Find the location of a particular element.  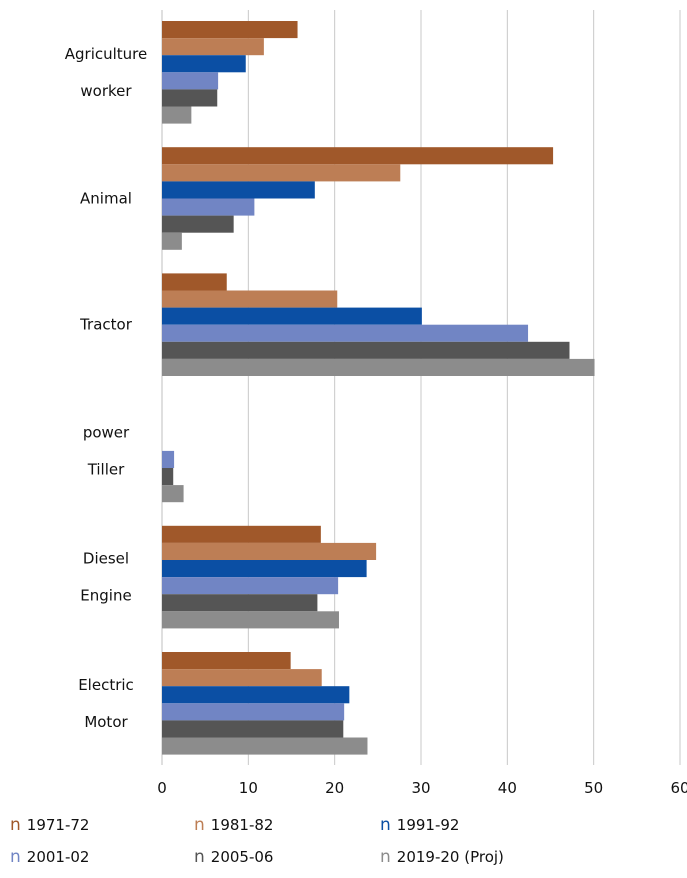

x-tick-label: 40 is located at coordinates (507, 788).